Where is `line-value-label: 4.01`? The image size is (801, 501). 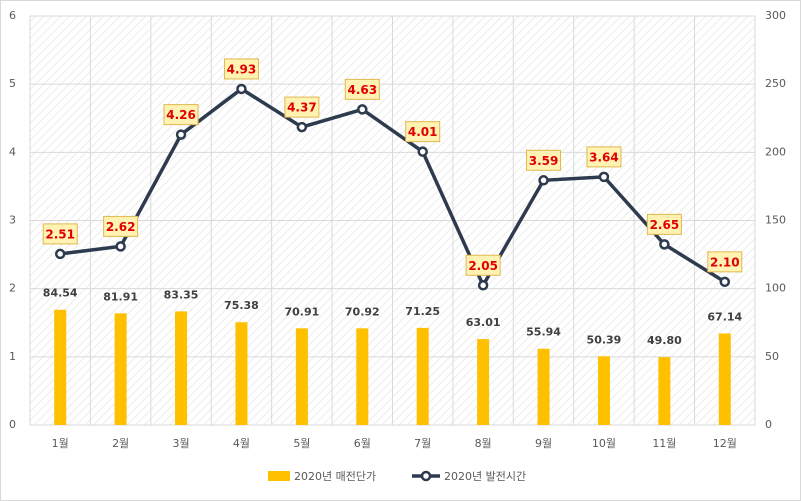 line-value-label: 4.01 is located at coordinates (423, 132).